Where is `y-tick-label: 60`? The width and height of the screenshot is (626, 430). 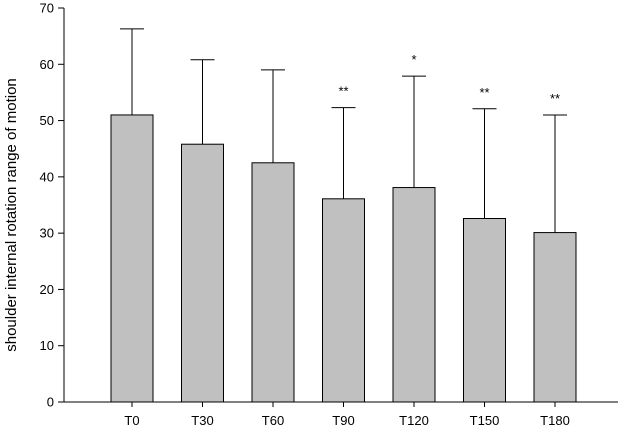 y-tick-label: 60 is located at coordinates (47, 64).